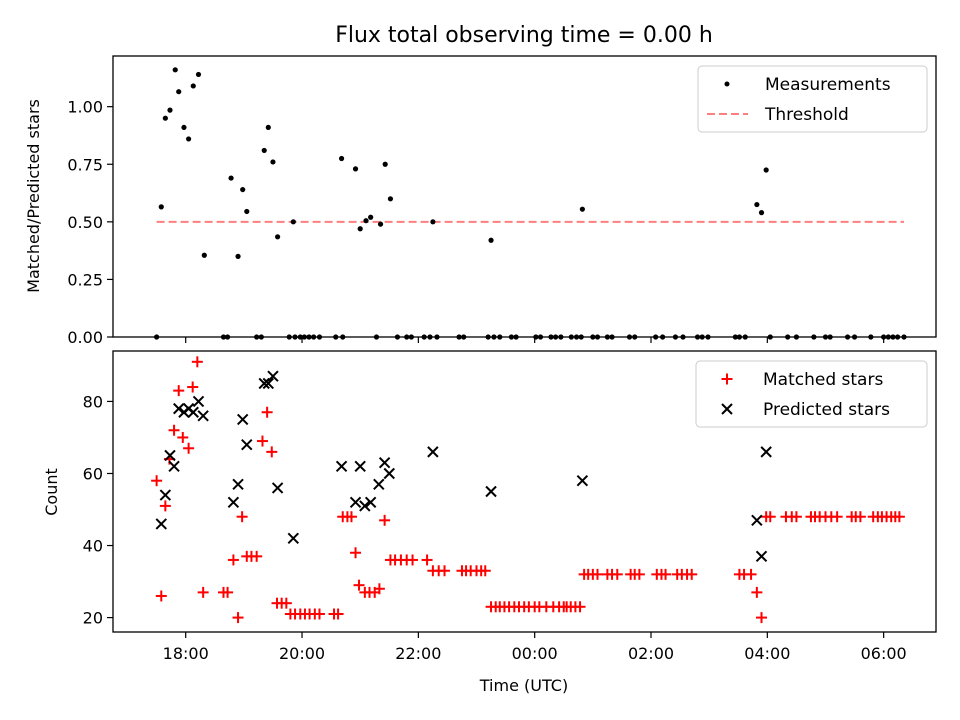 This screenshot has width=960, height=720. What do you see at coordinates (93, 473) in the screenshot?
I see `bottom-y-tick-label: 60` at bounding box center [93, 473].